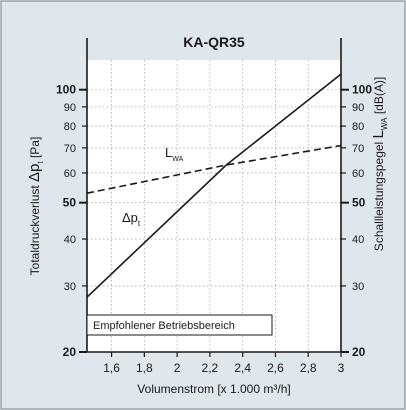 This screenshot has width=406, height=410. What do you see at coordinates (341, 368) in the screenshot?
I see `x-tick-label-3: 3` at bounding box center [341, 368].